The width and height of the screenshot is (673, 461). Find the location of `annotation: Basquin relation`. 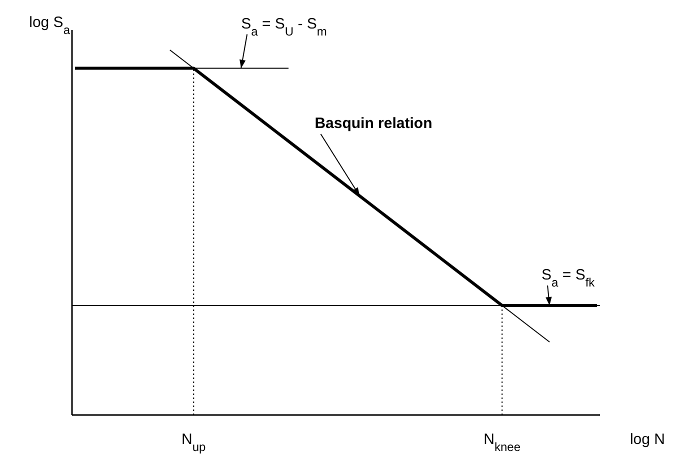

annotation: Basquin relation is located at coordinates (373, 123).